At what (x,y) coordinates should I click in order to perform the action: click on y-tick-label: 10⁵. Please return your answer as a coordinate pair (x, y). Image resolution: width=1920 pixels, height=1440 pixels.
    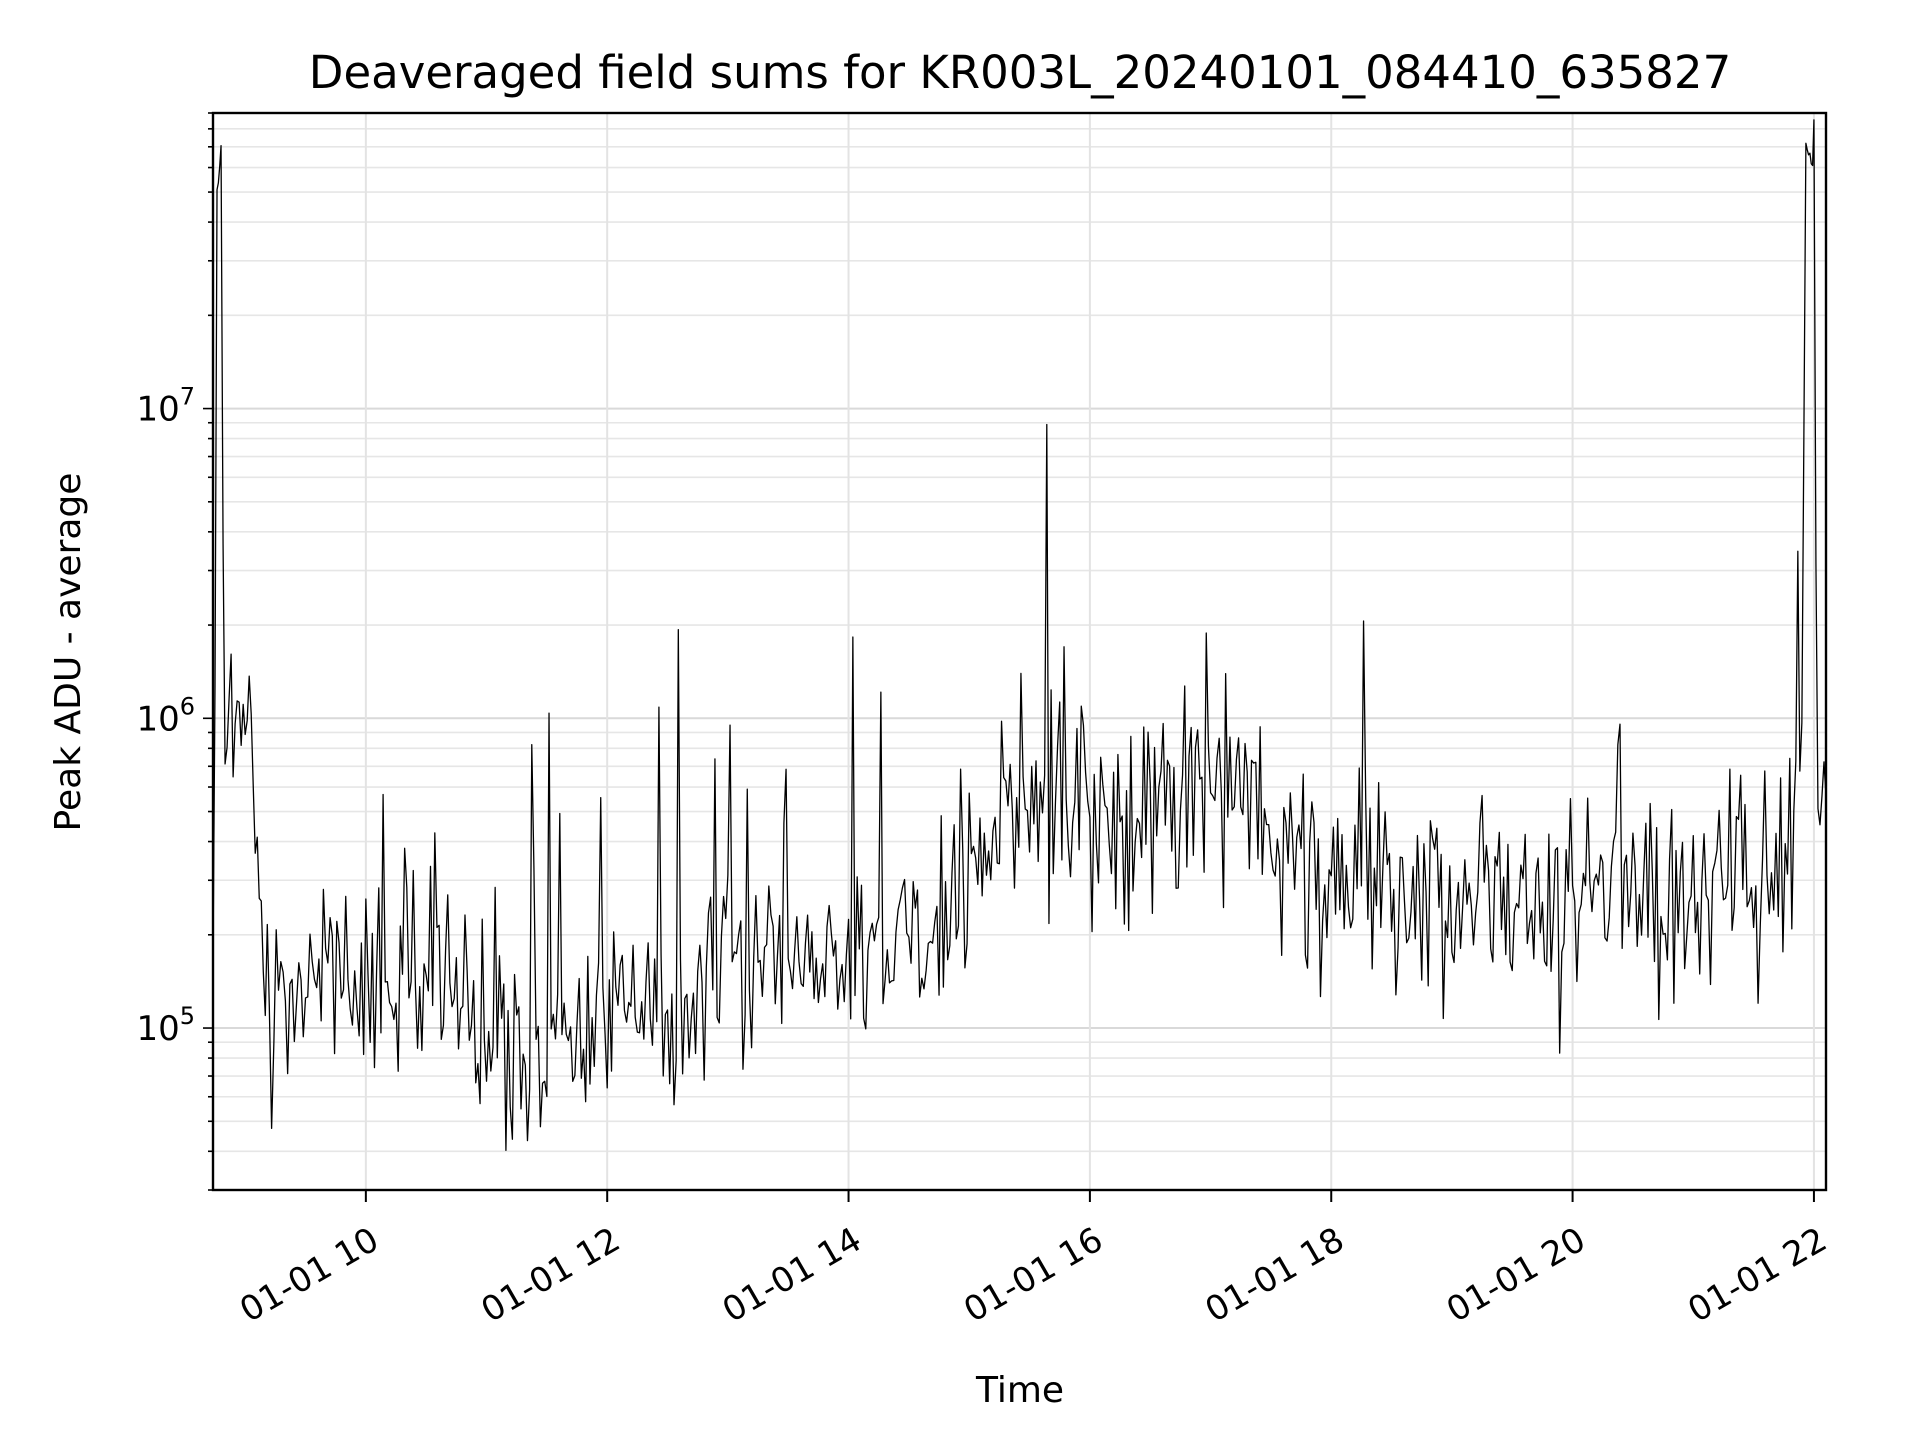
    Looking at the image, I should click on (165, 1025).